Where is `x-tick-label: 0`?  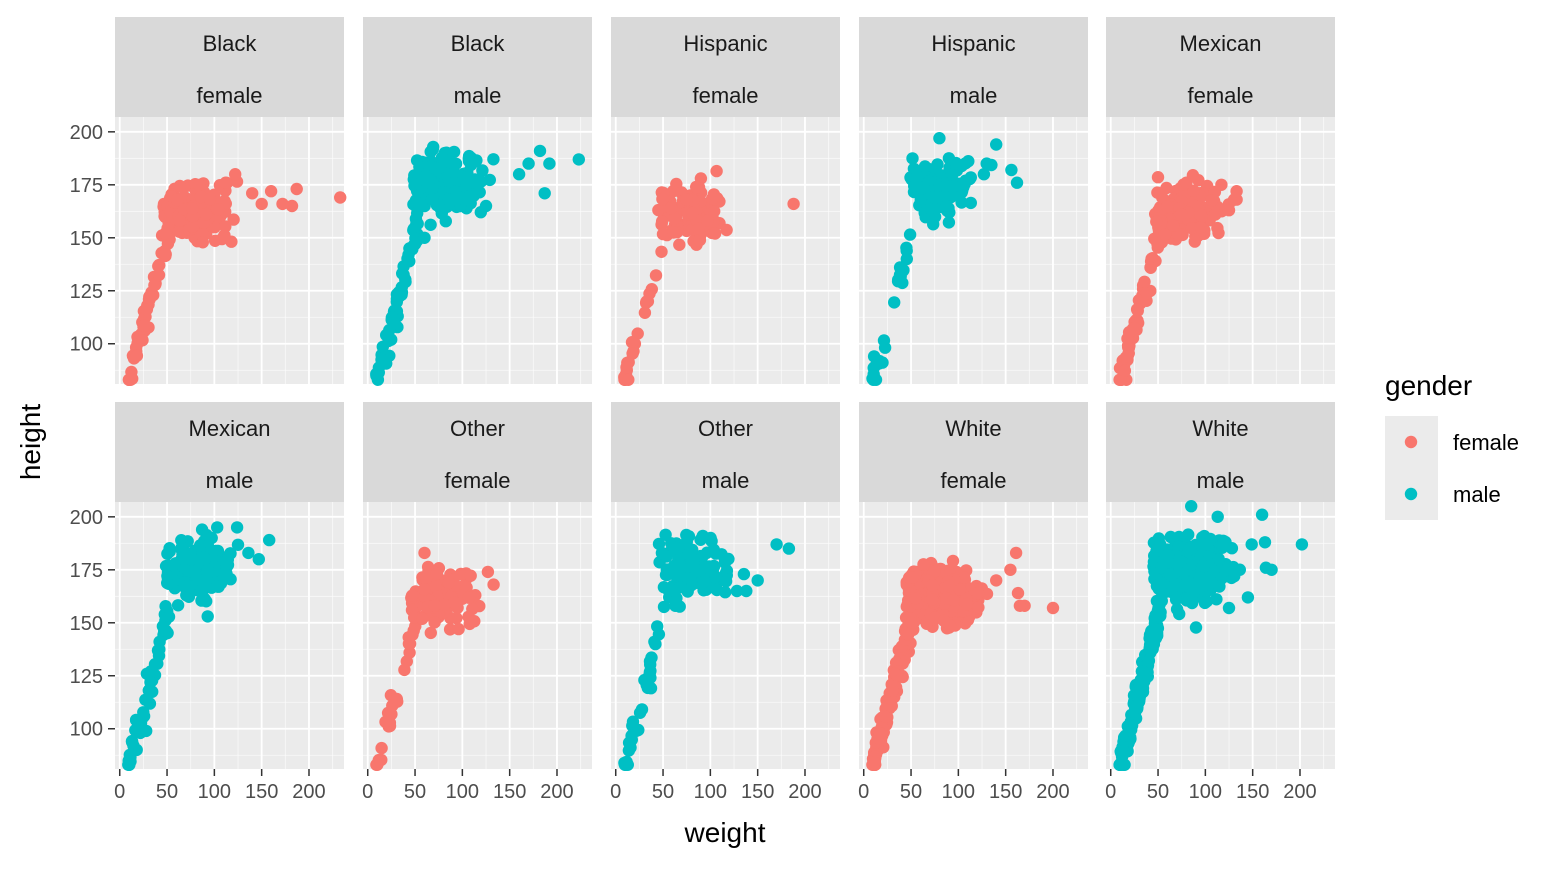
x-tick-label: 0 is located at coordinates (1110, 792).